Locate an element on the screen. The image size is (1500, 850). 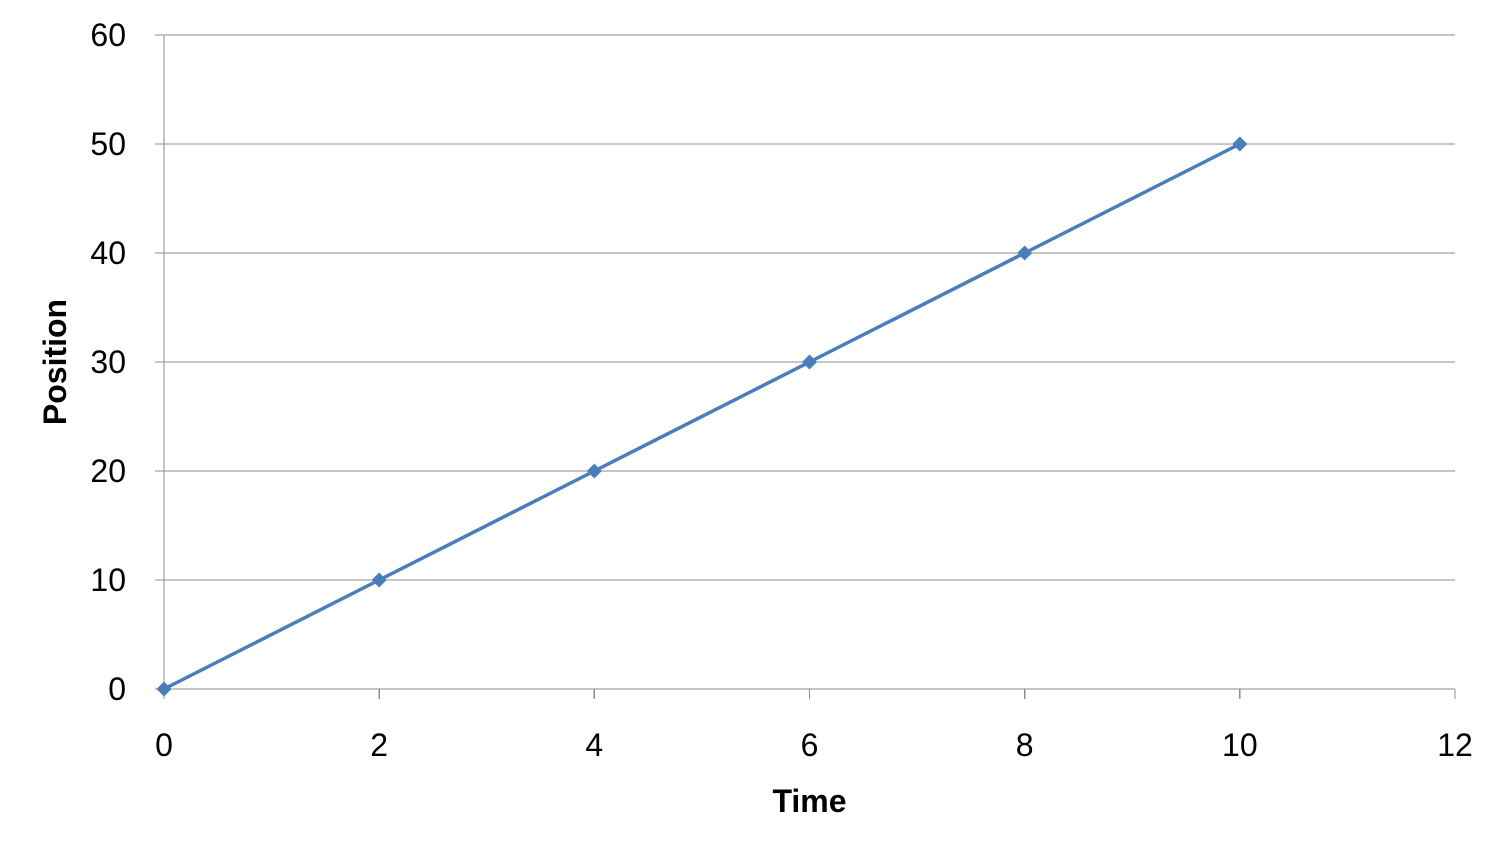
x-tick-label: 4 is located at coordinates (594, 745).